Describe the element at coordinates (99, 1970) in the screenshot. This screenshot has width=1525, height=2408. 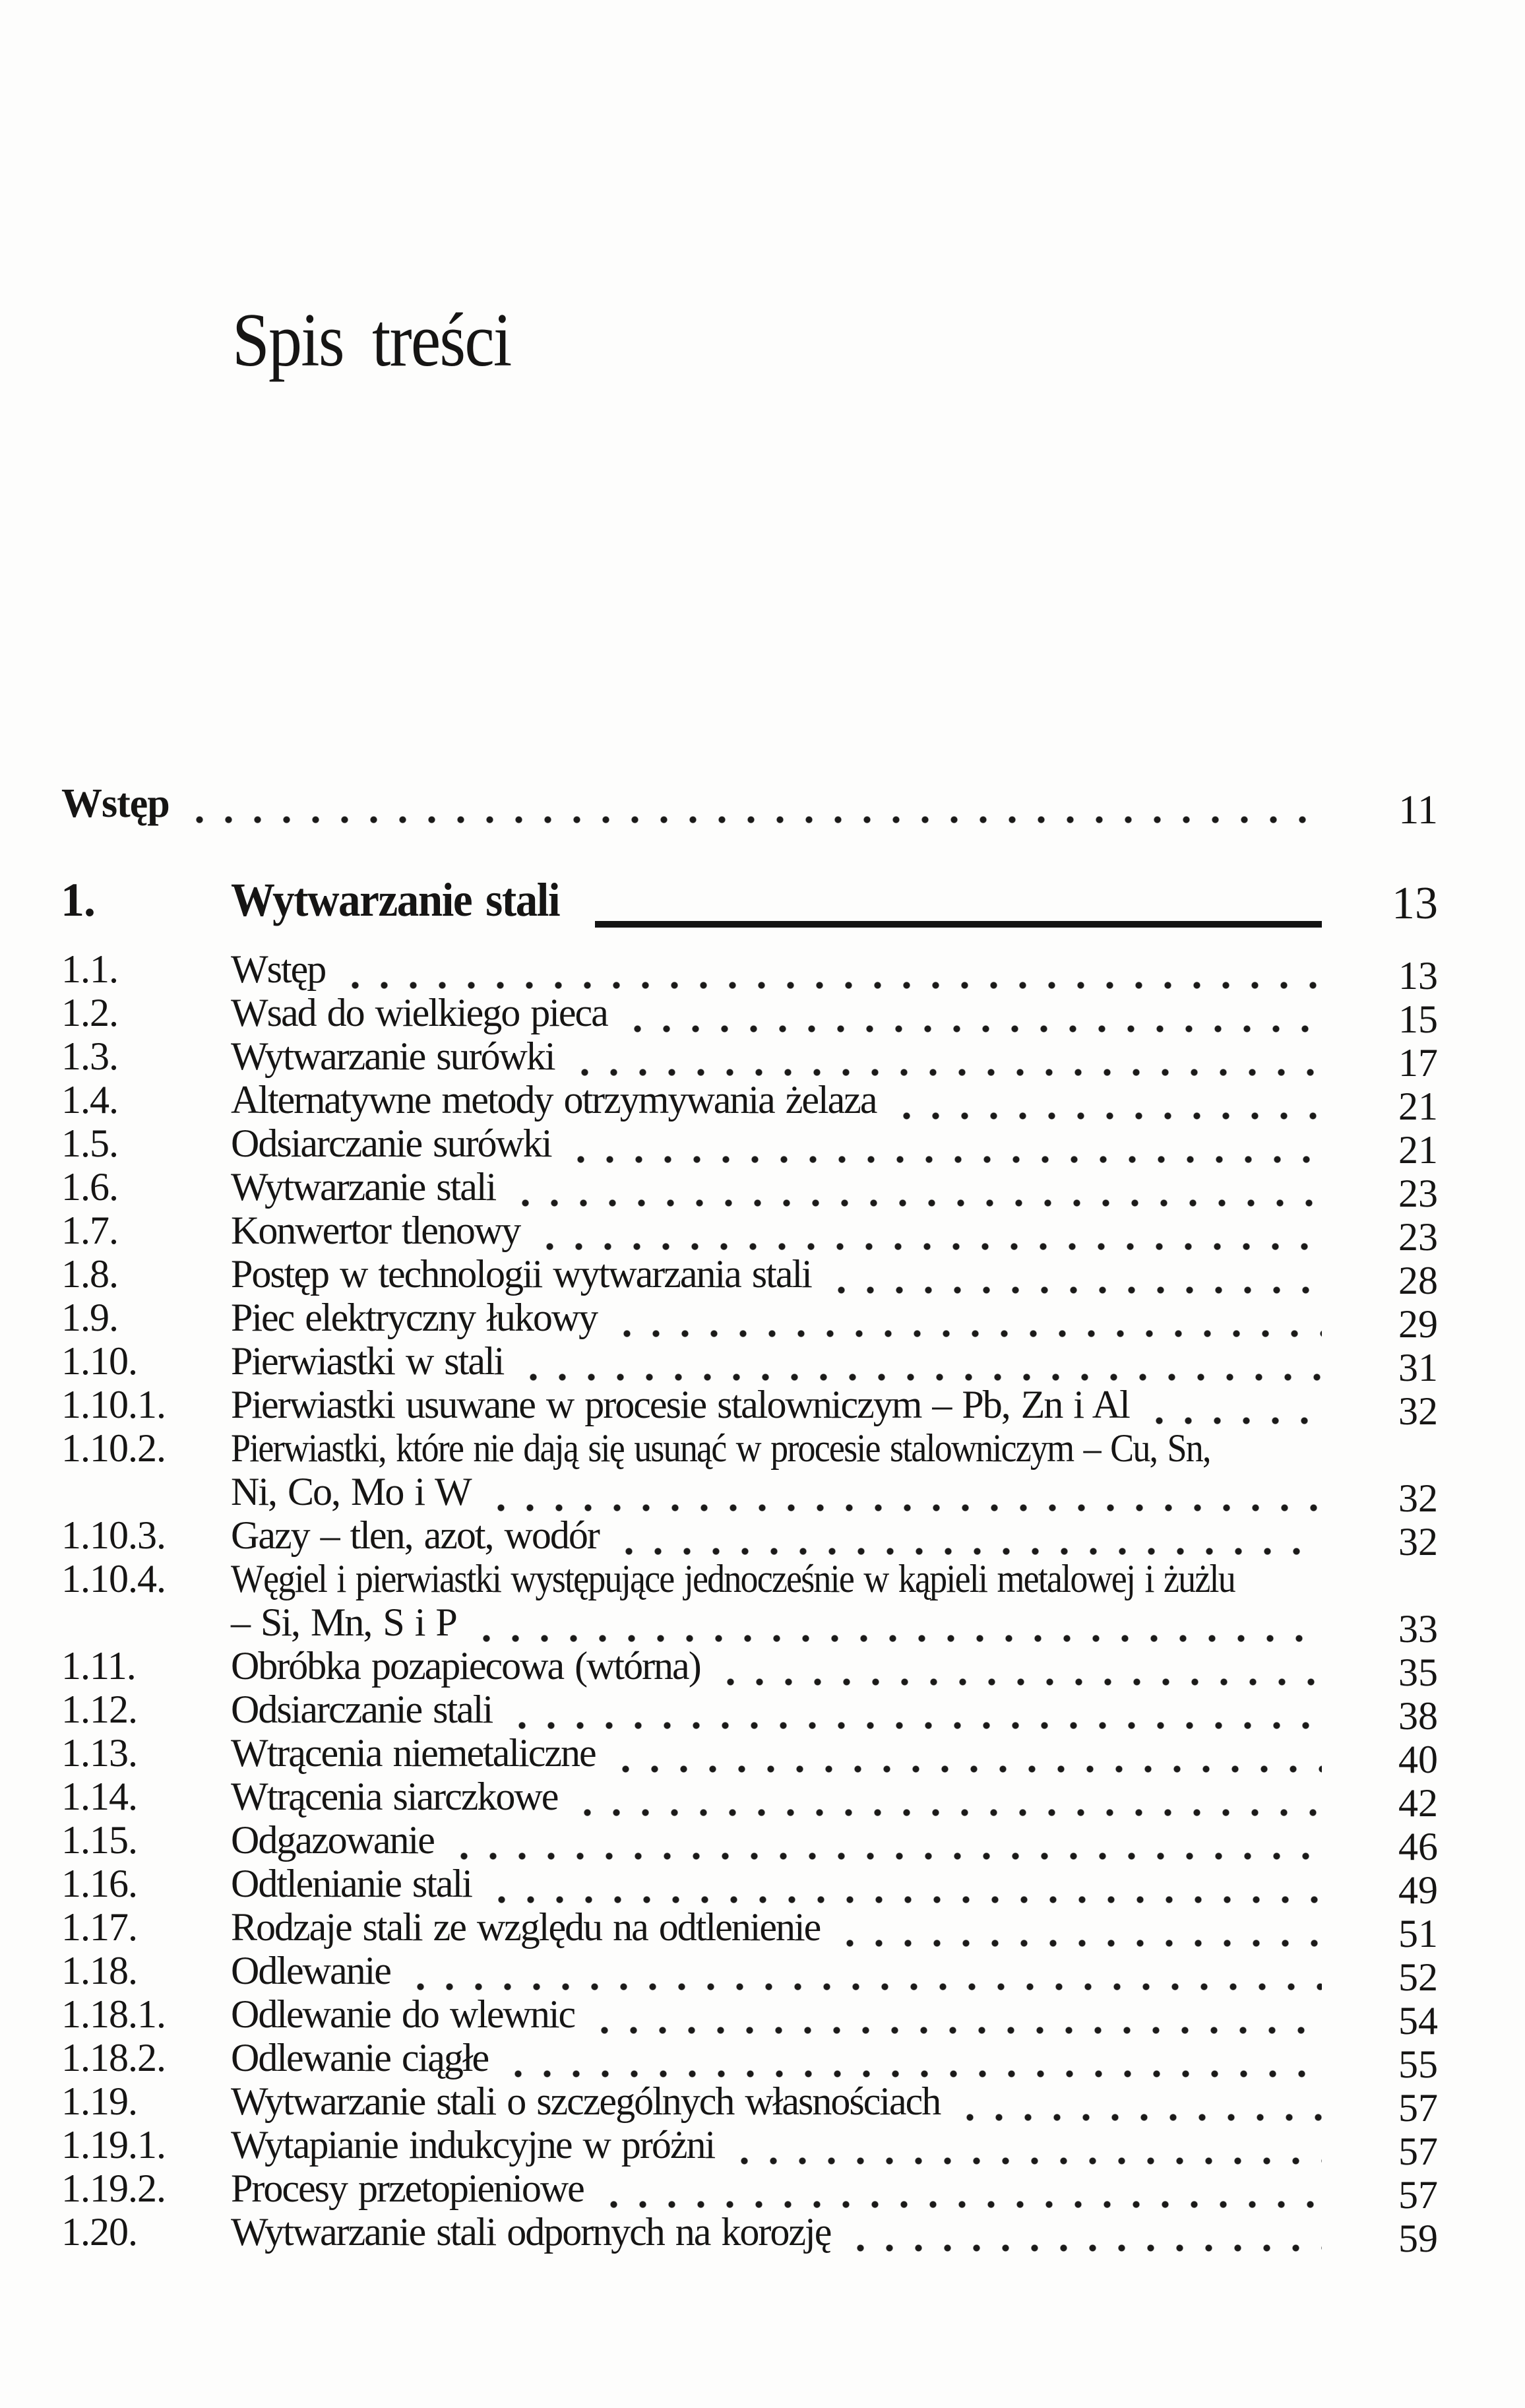
I see `entry-number: 1.18.` at that location.